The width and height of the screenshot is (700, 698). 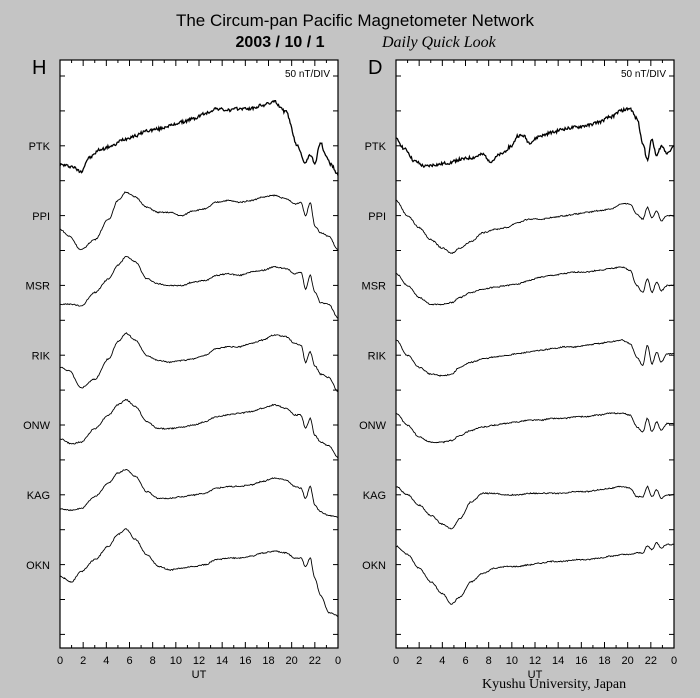 I want to click on figure-subtitle: Daily Quick Look, so click(x=439, y=42).